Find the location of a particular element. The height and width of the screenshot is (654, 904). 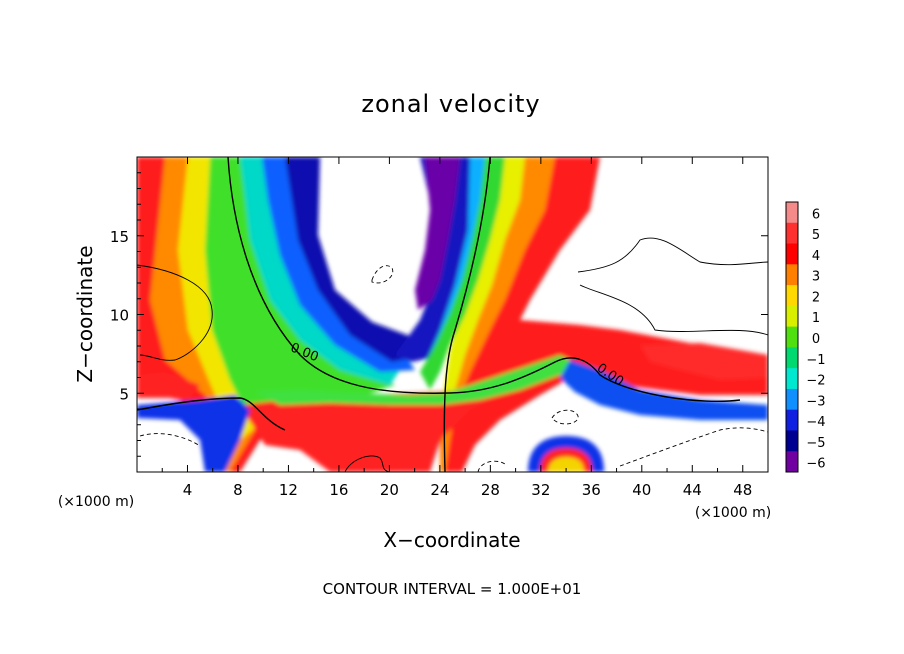

y-axis-label: Z−coordinate is located at coordinates (85, 313).